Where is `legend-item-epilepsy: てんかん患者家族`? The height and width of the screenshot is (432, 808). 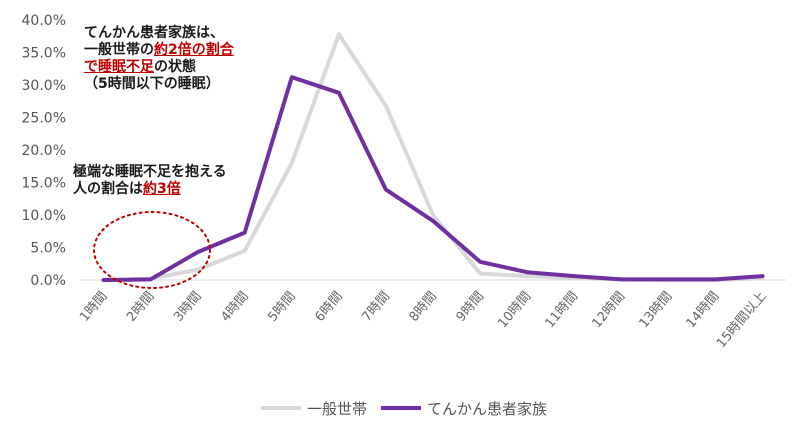 legend-item-epilepsy: てんかん患者家族 is located at coordinates (464, 408).